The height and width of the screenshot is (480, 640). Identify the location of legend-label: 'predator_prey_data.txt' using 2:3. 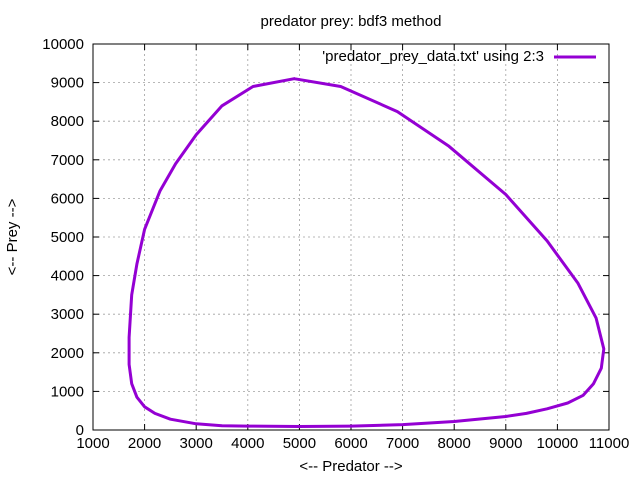
(433, 56).